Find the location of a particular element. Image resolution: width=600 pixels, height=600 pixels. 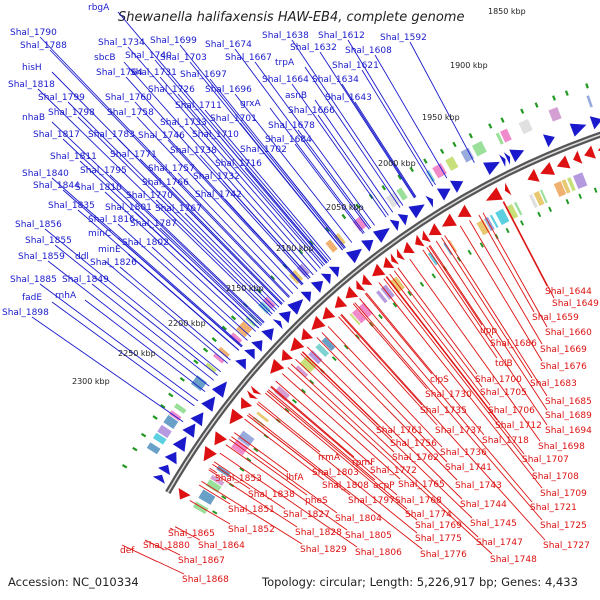

gene-label: Shal_1798 is located at coordinates (71, 113).